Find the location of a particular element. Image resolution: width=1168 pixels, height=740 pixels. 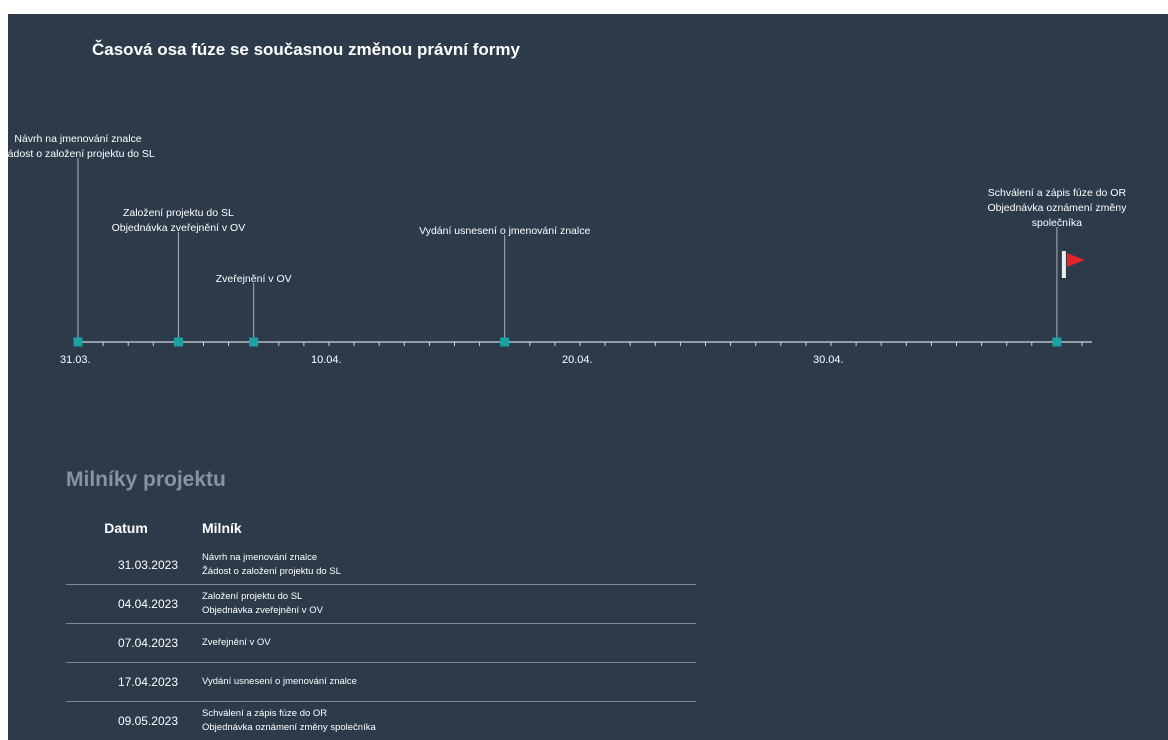

column-header-milestone: Milník is located at coordinates (222, 528).